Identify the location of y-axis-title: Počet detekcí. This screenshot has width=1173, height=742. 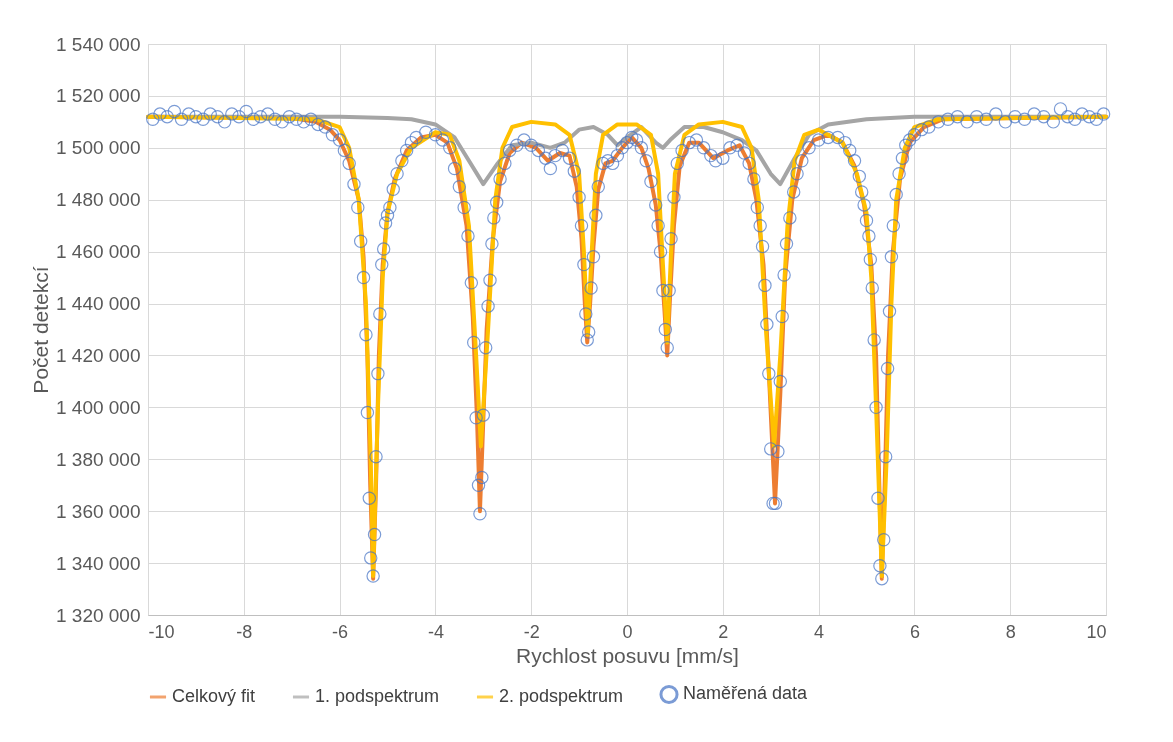
(40, 330).